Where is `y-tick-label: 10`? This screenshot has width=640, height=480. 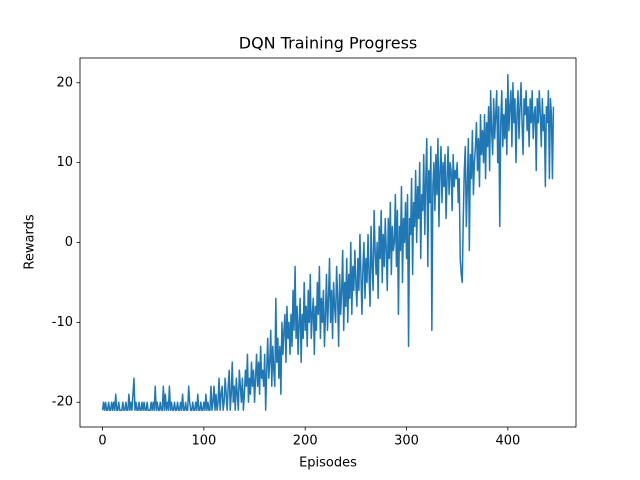 y-tick-label: 10 is located at coordinates (64, 162).